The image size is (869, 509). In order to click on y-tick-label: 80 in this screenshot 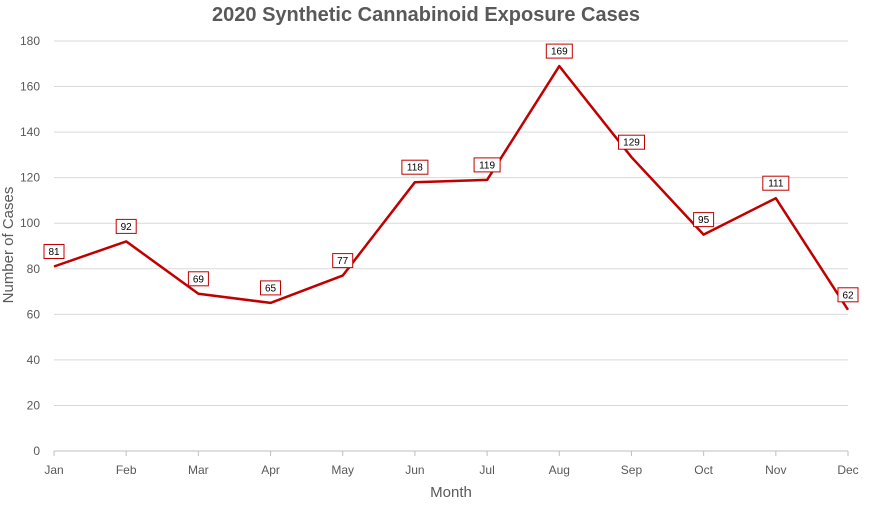, I will do `click(34, 269)`.